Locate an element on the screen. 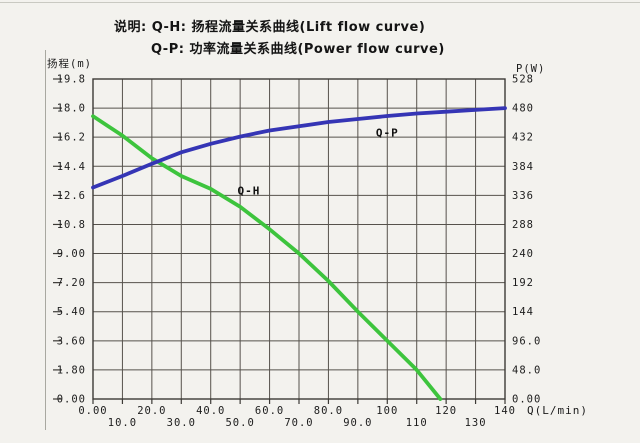 Image resolution: width=640 pixels, height=443 pixels. left-tick-label: 5.40 is located at coordinates (71, 312).